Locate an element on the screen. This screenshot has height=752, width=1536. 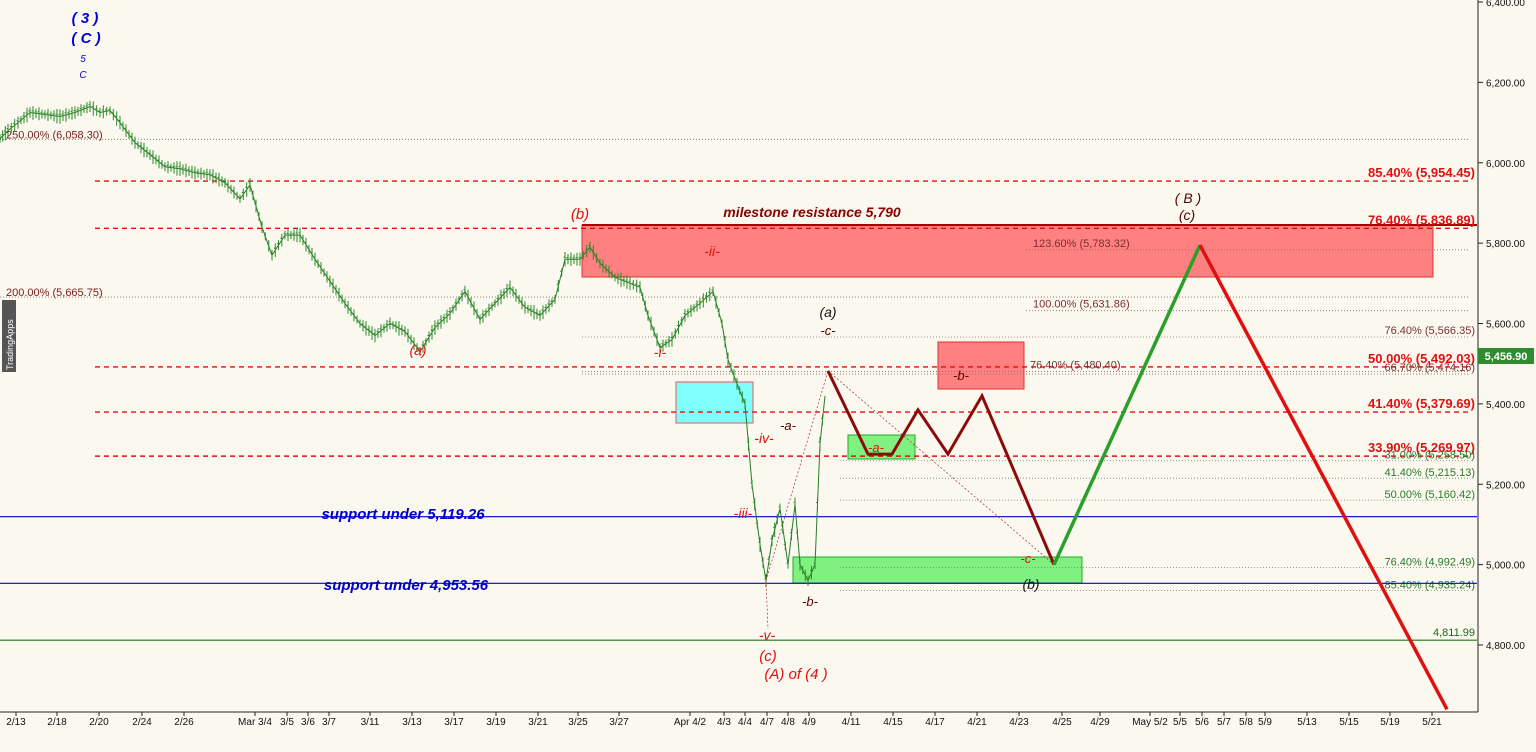
y-tick-label-5: 5,400.00 is located at coordinates (1505, 405).